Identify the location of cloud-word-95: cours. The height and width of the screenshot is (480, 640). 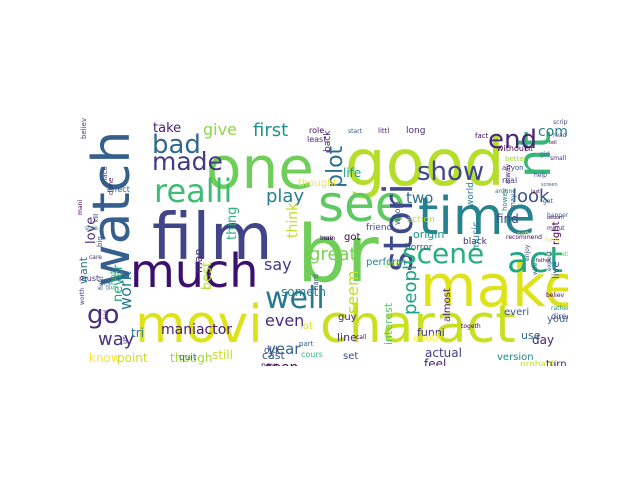
(312, 354).